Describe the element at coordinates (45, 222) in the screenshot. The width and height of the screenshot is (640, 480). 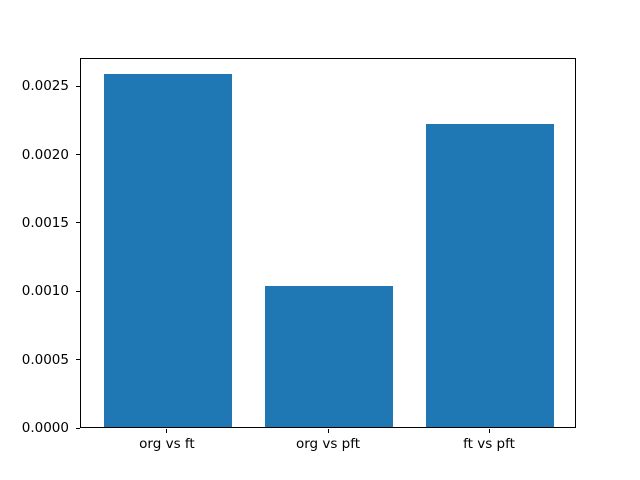
I see `y-tick-label: 0.0015` at that location.